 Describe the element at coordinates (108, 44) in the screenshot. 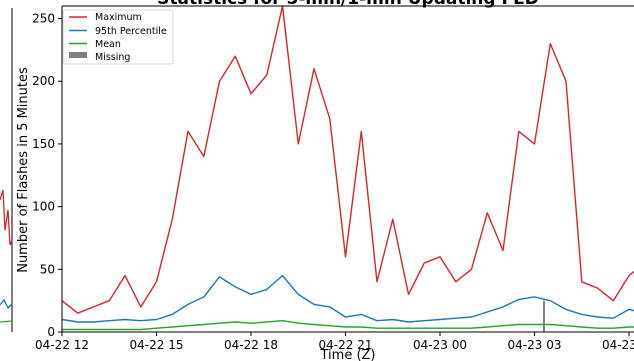

I see `legend-label-mean: Mean` at that location.